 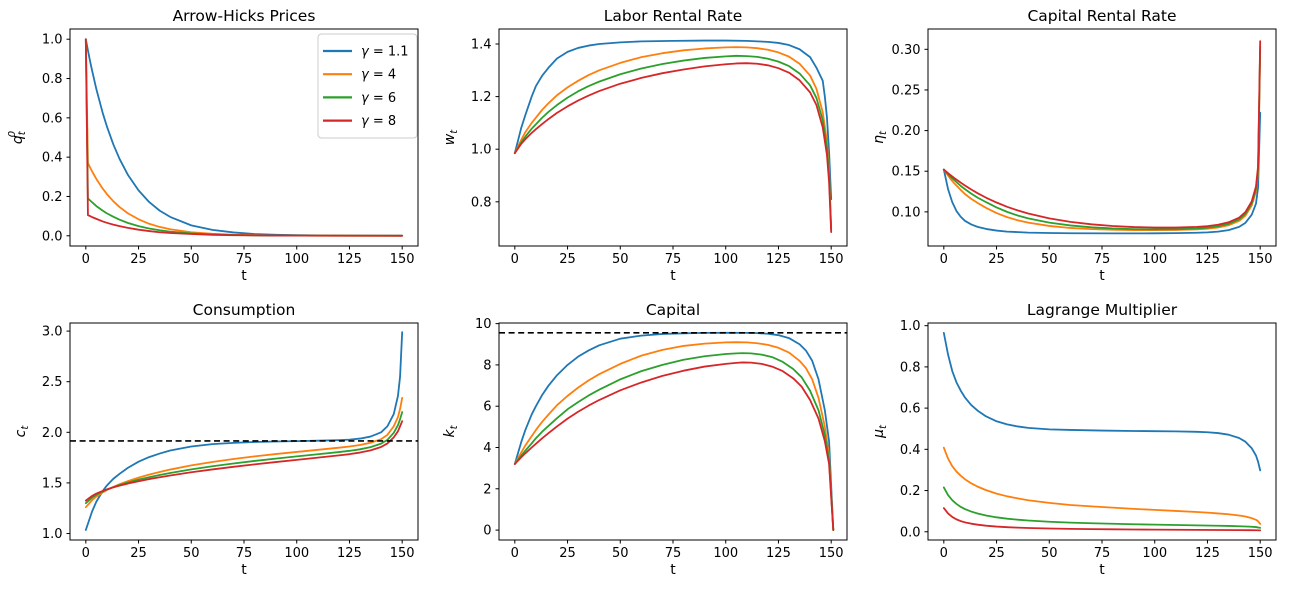 What do you see at coordinates (487, 531) in the screenshot?
I see `y-tick-label: 0` at bounding box center [487, 531].